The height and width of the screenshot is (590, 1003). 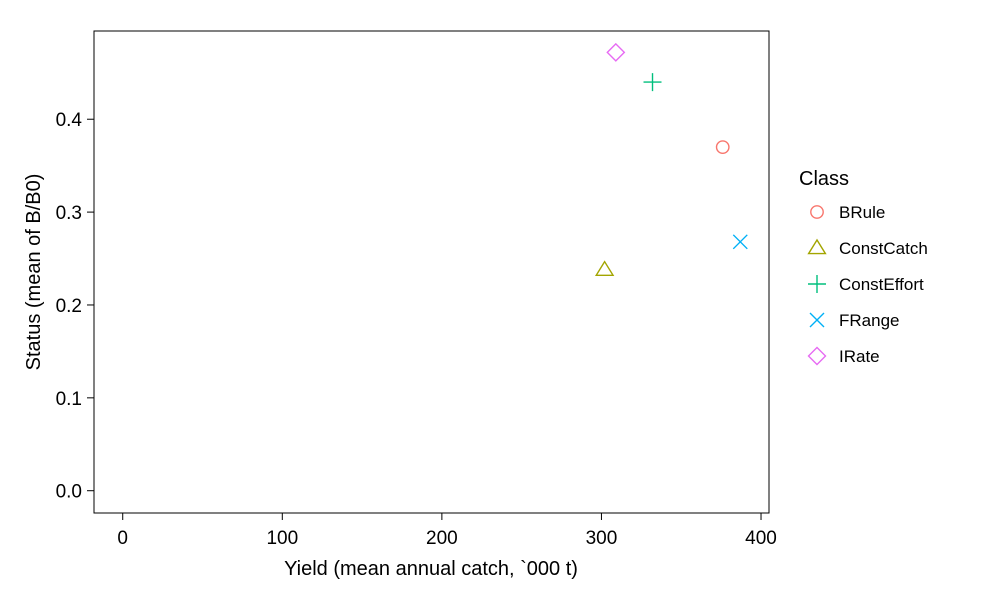 What do you see at coordinates (122, 538) in the screenshot?
I see `x-tick-label: 0` at bounding box center [122, 538].